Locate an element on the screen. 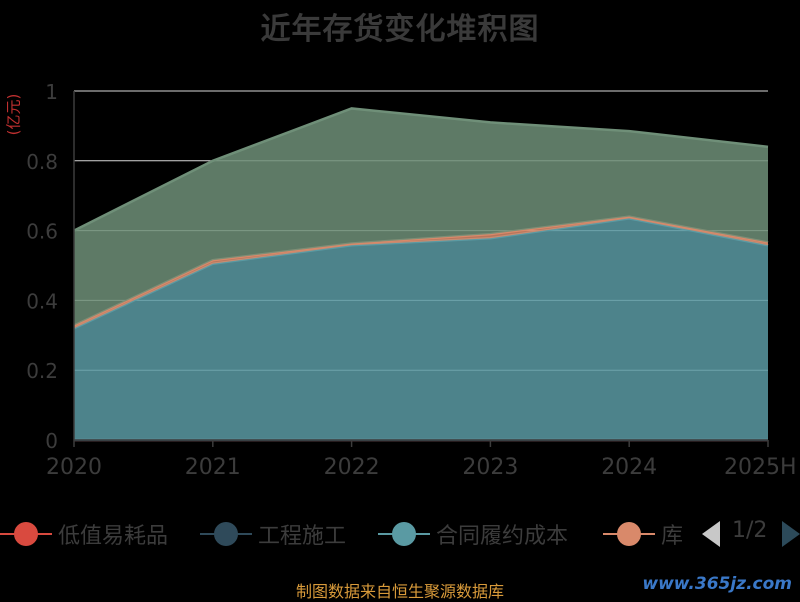 Image resolution: width=800 pixels, height=602 pixels. y-tick-label: 0.6 is located at coordinates (42, 232).